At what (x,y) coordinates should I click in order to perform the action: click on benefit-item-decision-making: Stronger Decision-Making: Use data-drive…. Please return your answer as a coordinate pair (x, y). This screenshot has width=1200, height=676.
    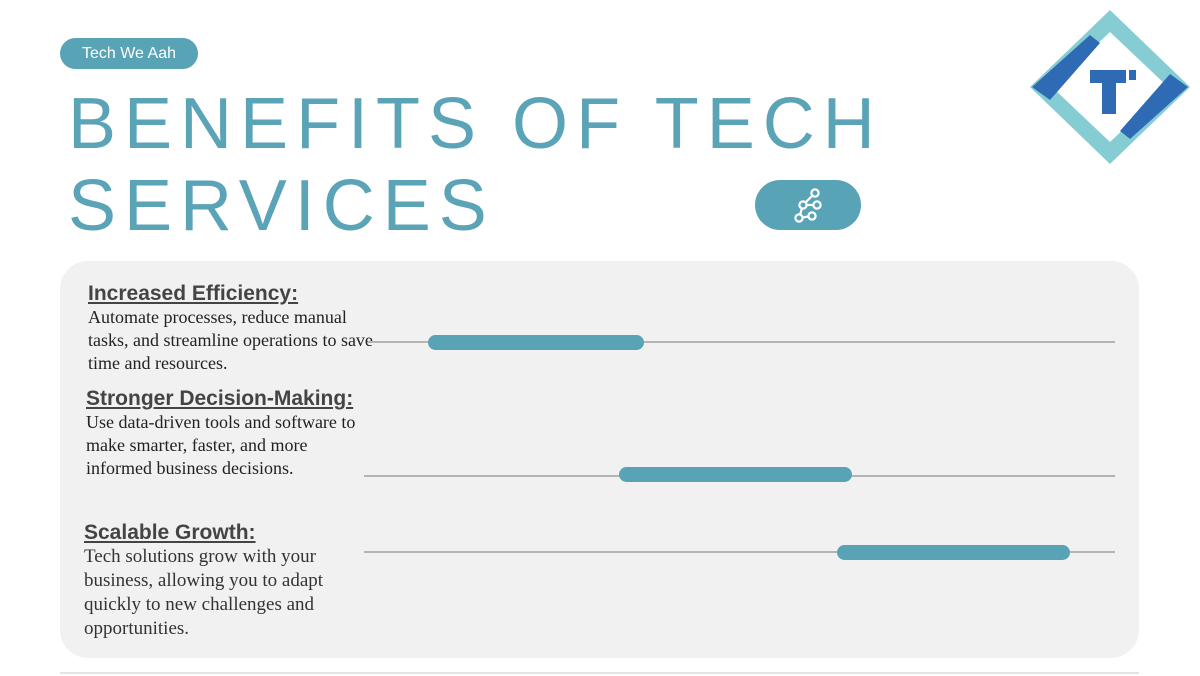
    Looking at the image, I should click on (221, 433).